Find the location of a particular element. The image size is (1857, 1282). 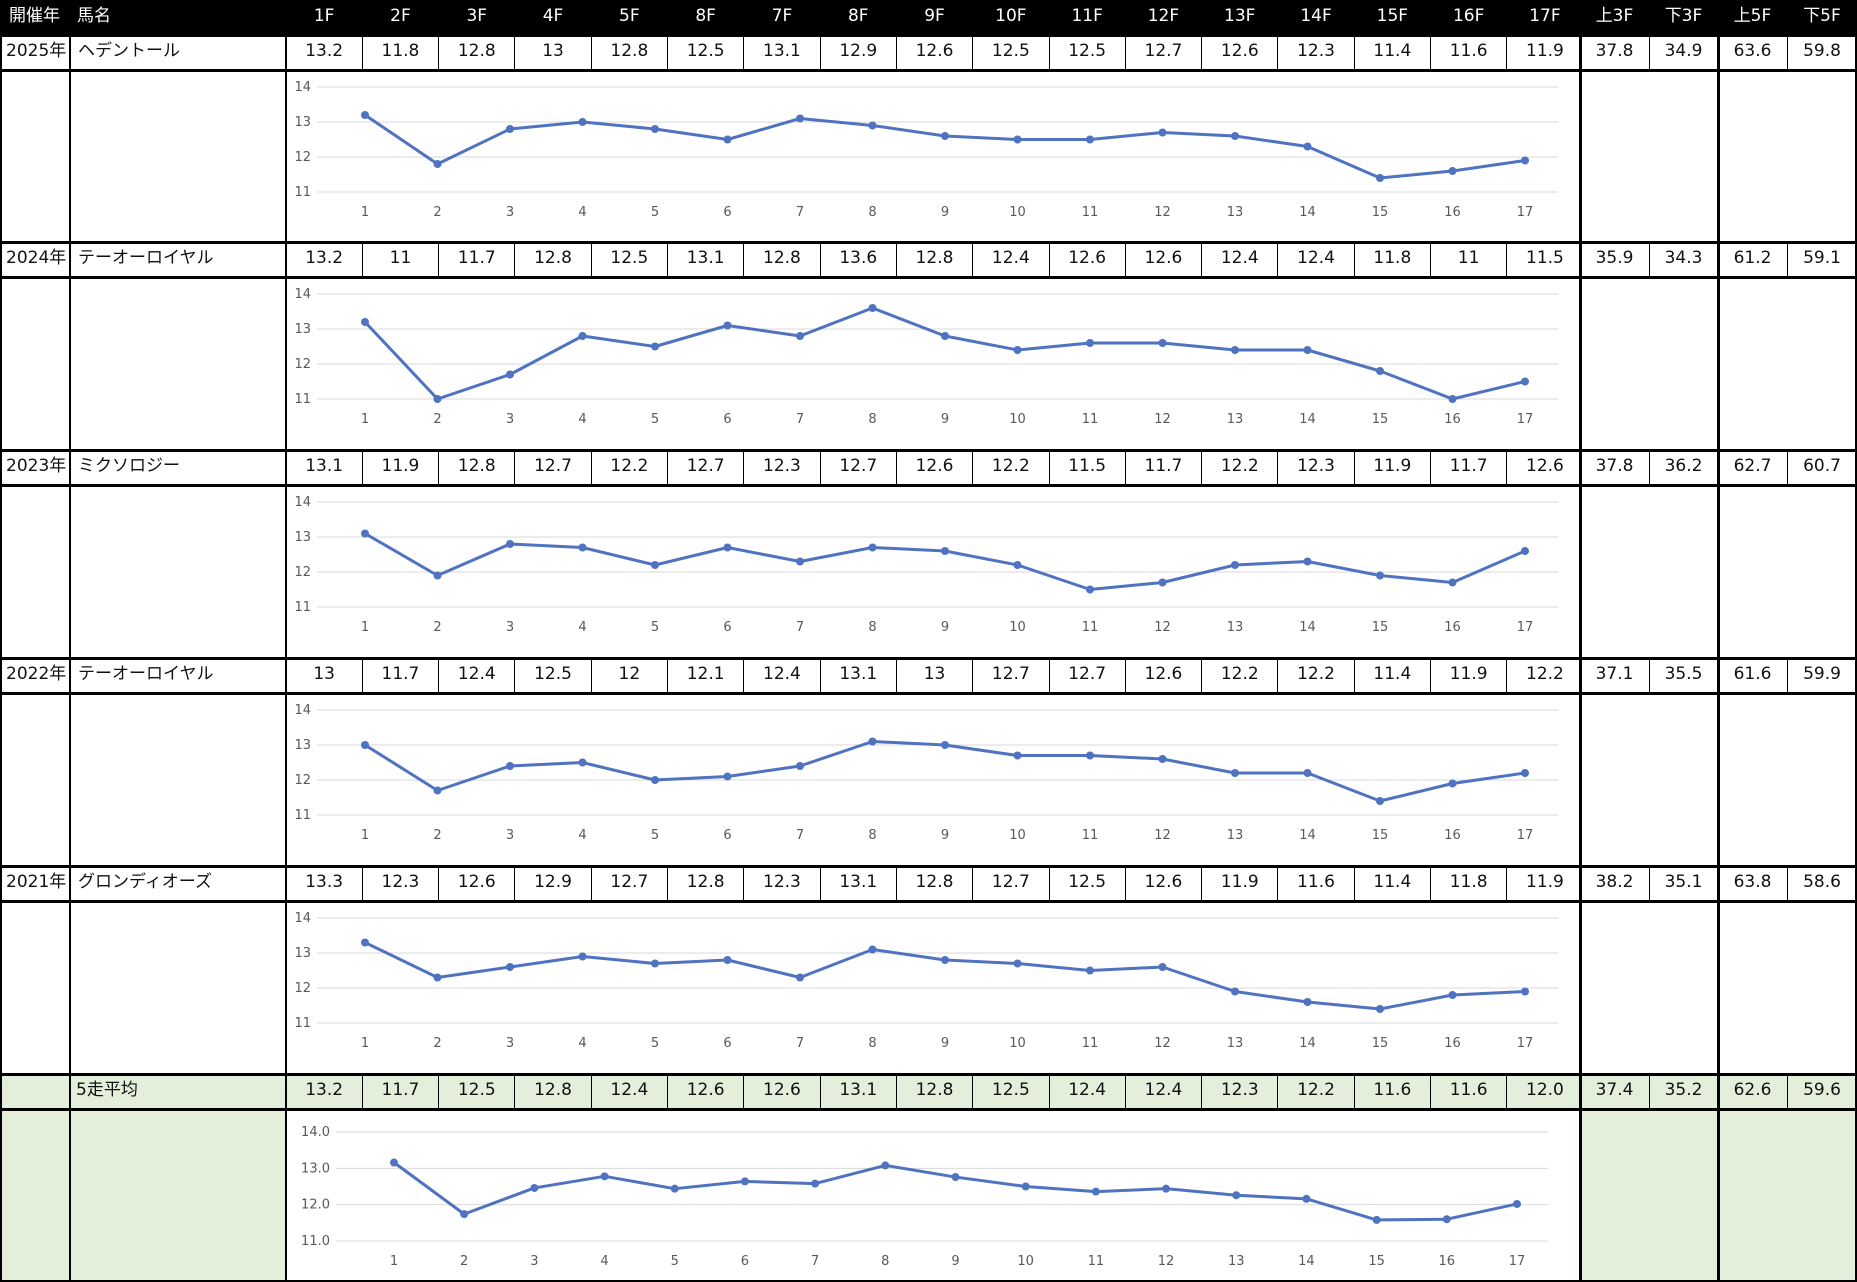

y-tick-label: 14 is located at coordinates (302, 502).